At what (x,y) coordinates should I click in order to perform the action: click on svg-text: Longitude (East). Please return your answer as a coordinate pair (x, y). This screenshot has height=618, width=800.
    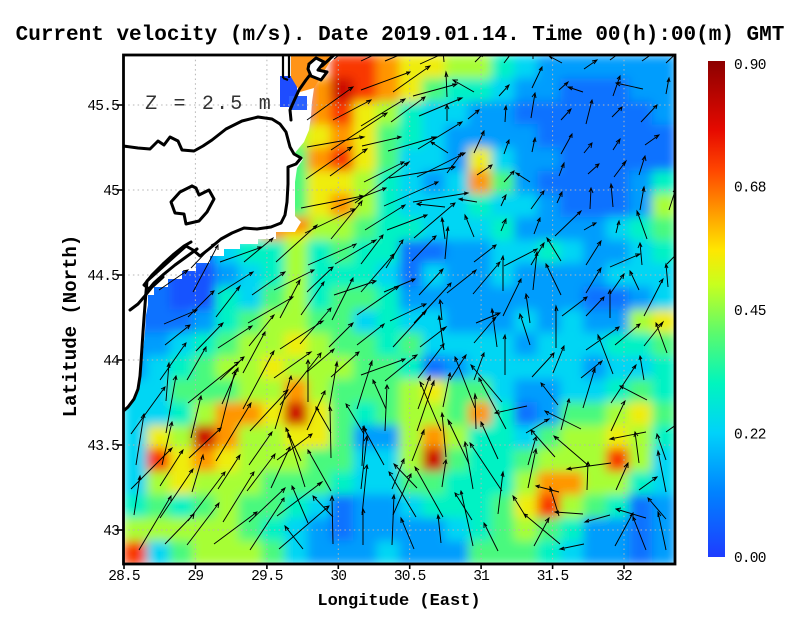
    Looking at the image, I should click on (398, 601).